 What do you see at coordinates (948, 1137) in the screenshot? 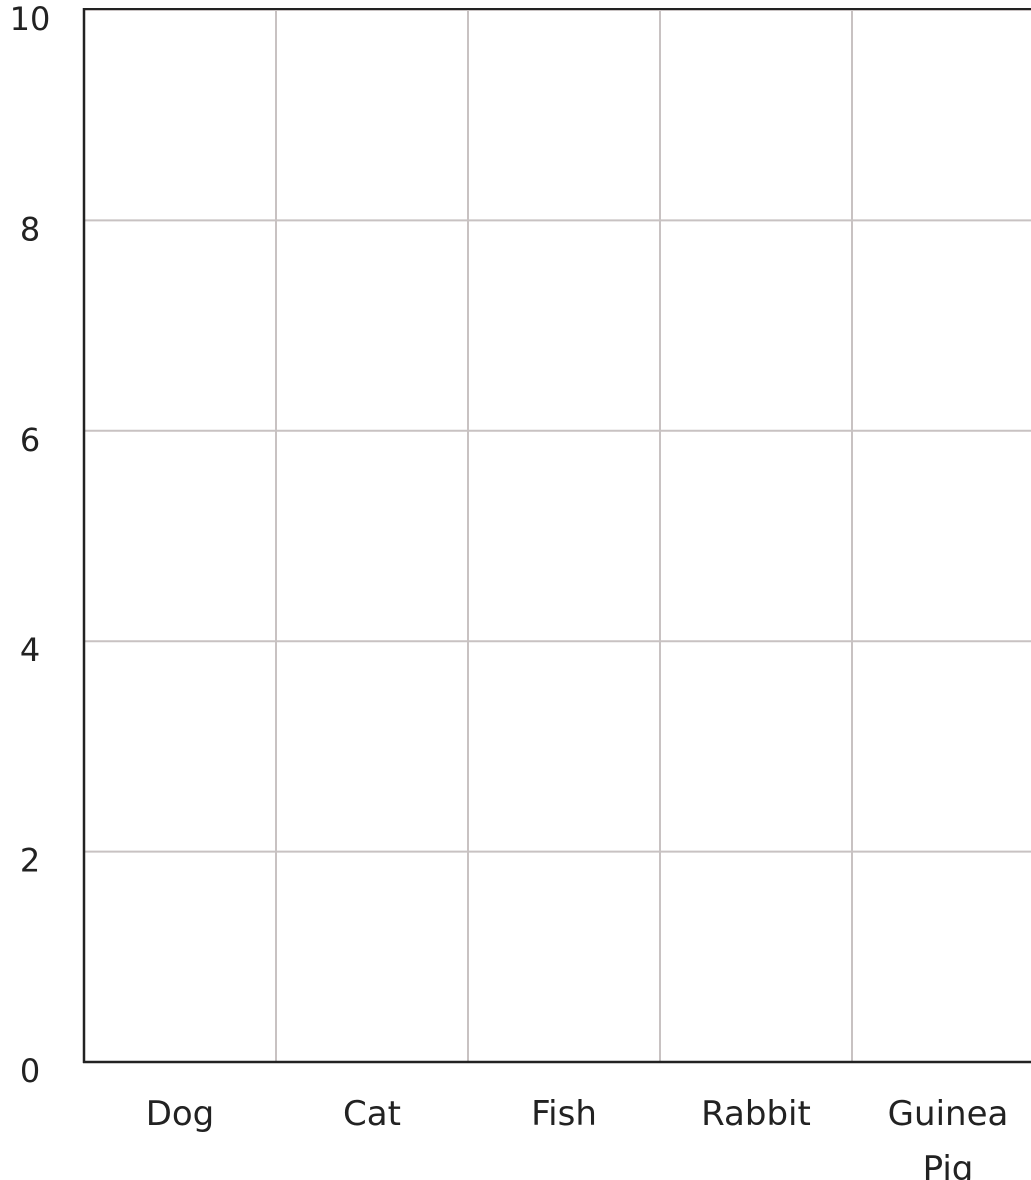
I see `x-tick-label: Guinea Pig` at bounding box center [948, 1137].